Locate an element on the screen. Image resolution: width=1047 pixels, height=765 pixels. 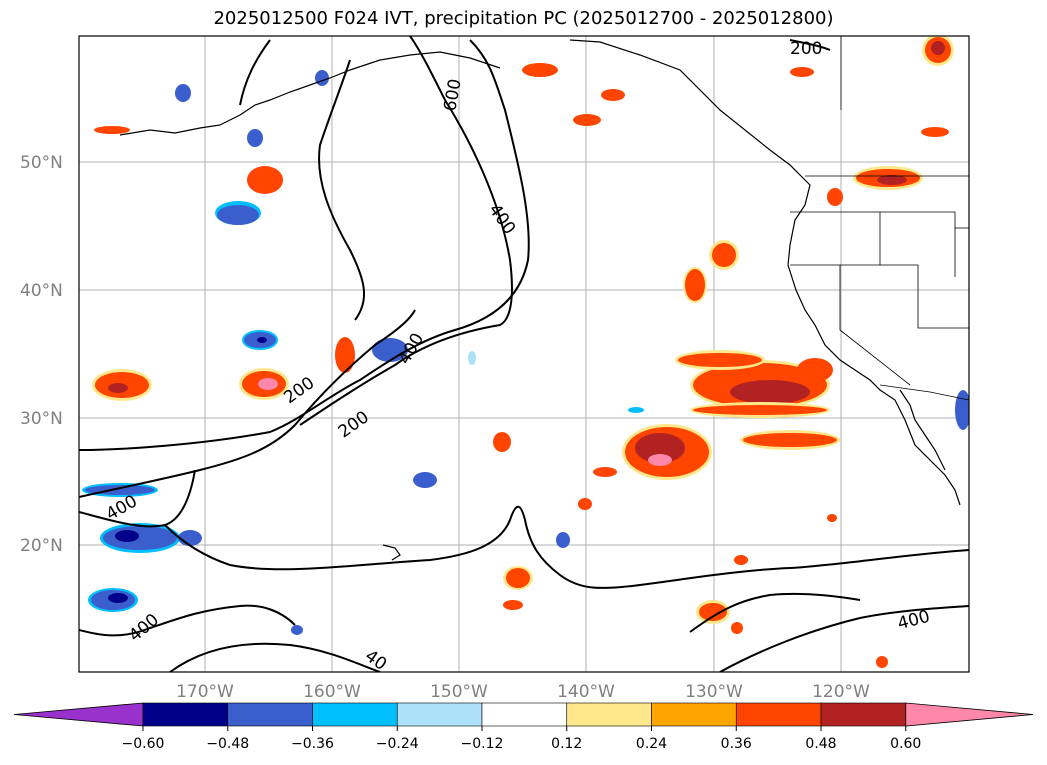
lon-label: 130°W is located at coordinates (714, 692).